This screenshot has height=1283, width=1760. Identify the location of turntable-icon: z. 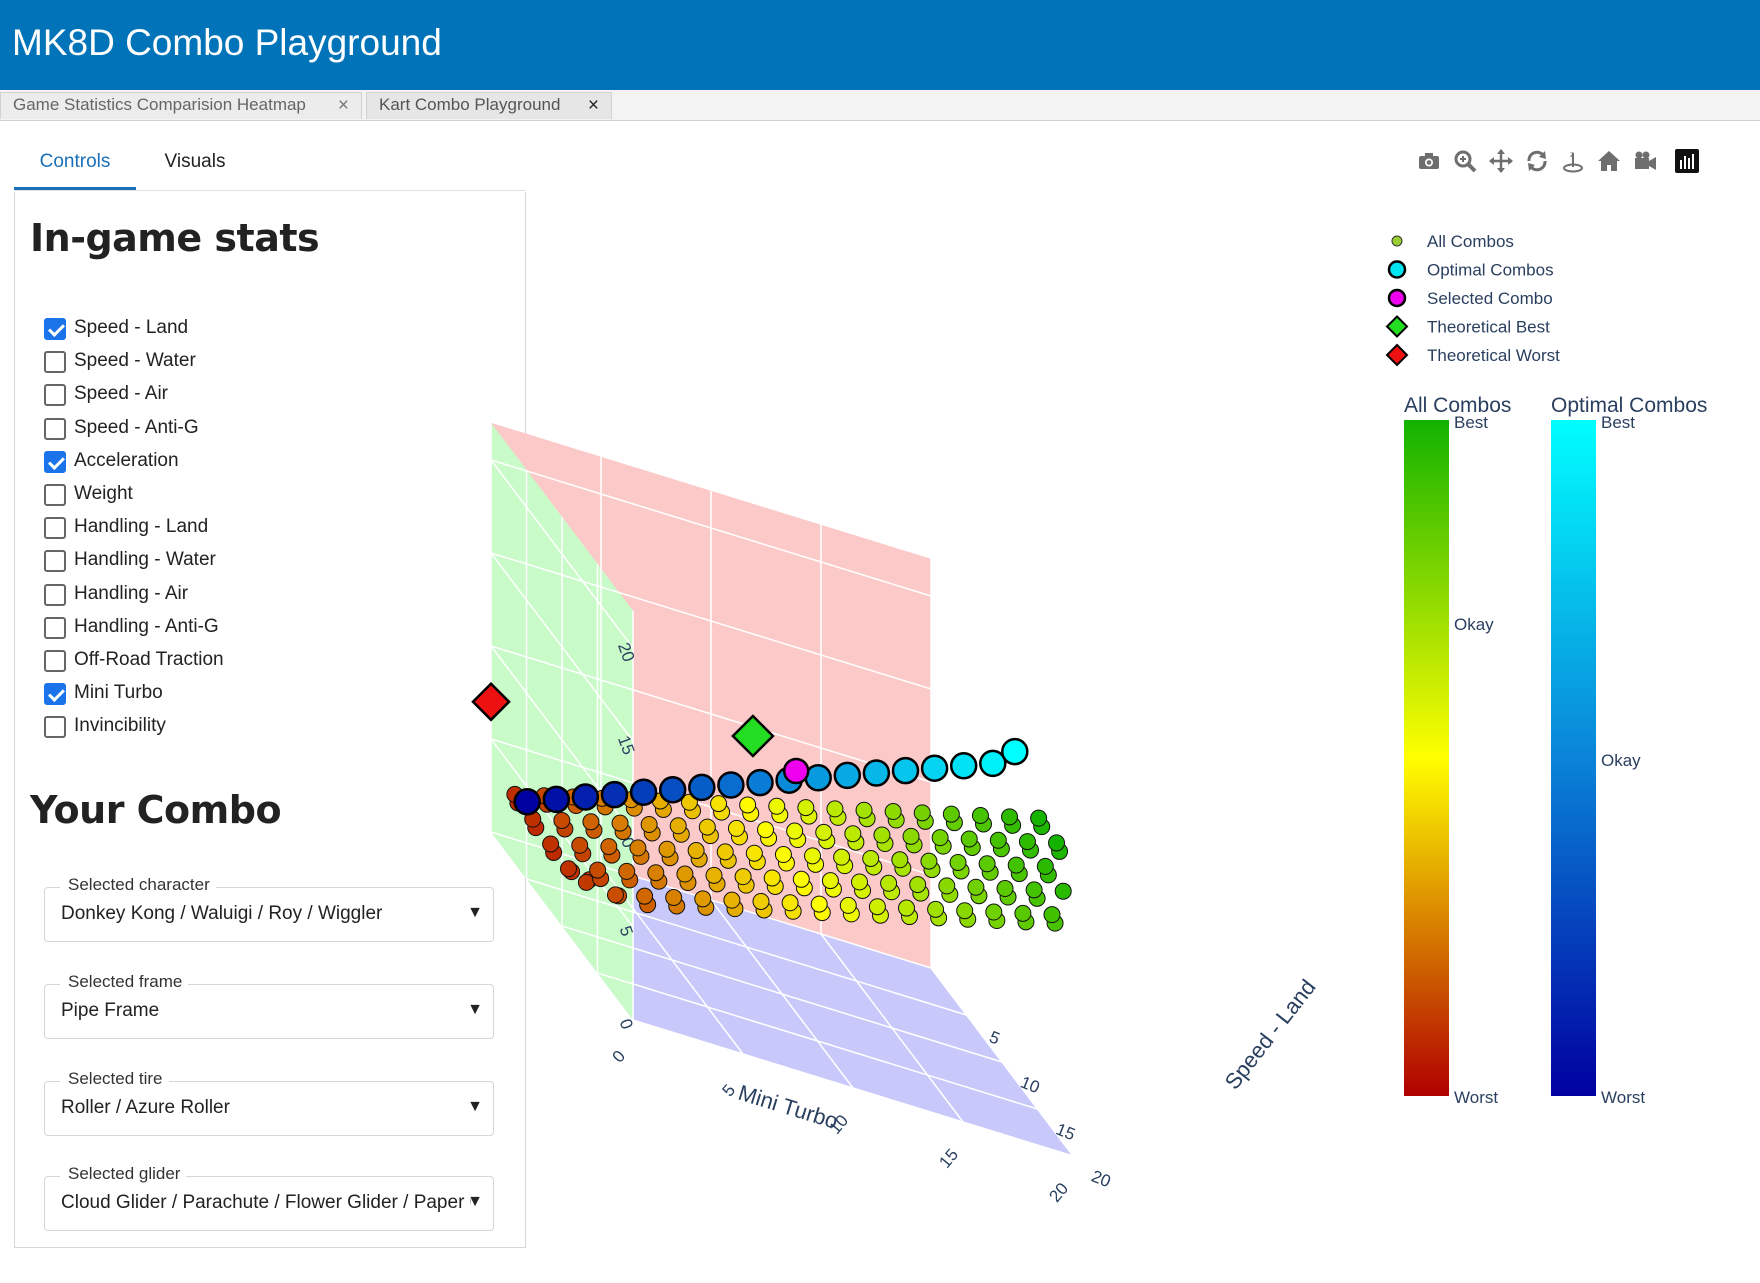
(1573, 162).